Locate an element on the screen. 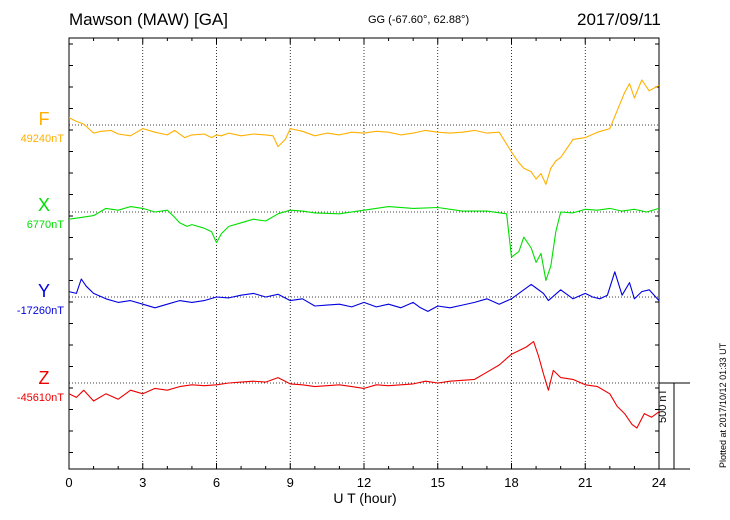 This screenshot has width=730, height=520. x-tick-label: 12 is located at coordinates (364, 482).